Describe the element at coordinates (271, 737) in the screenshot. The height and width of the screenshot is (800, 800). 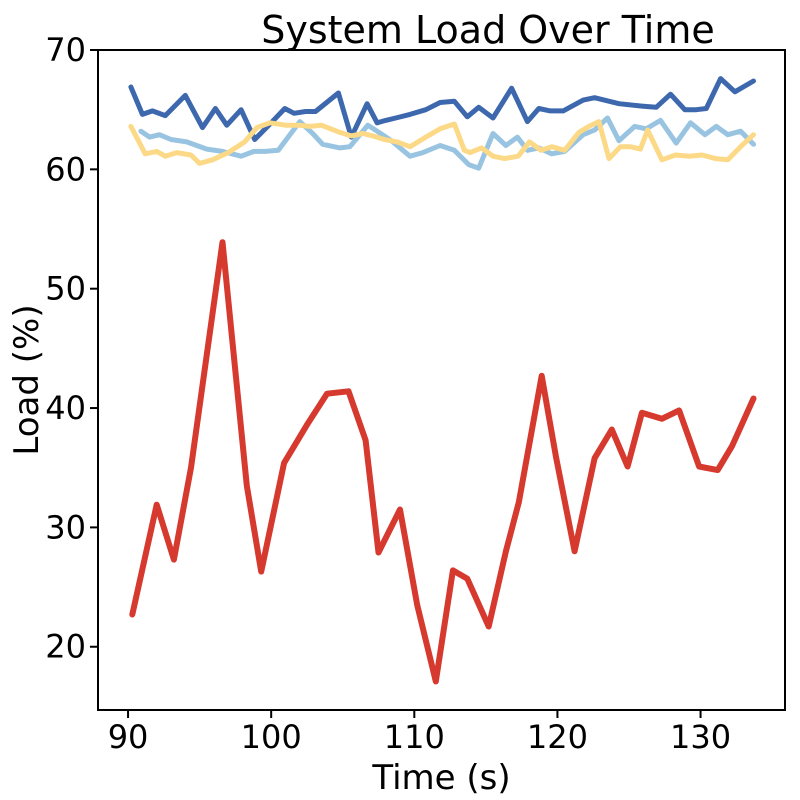
I see `x-tick-label: 100` at that location.